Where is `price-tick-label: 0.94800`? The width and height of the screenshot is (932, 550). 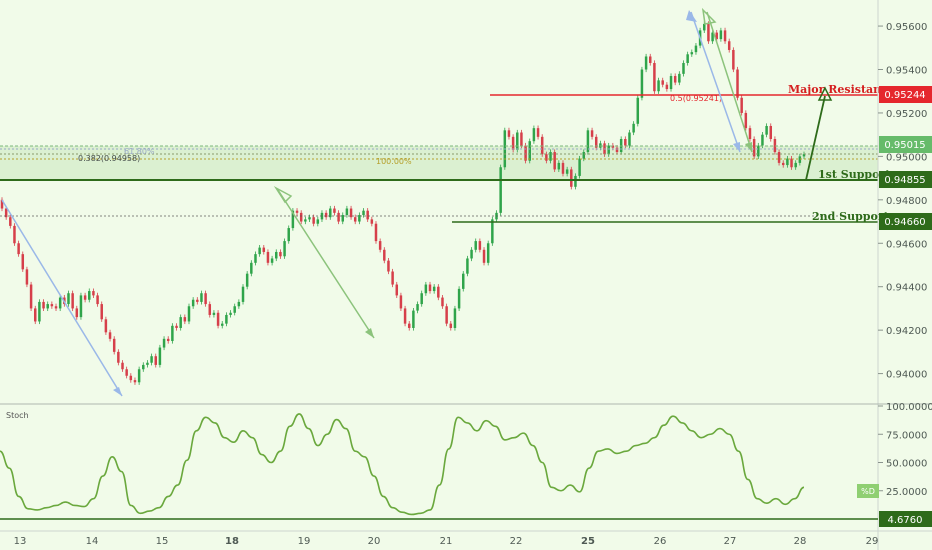 price-tick-label: 0.94800 is located at coordinates (906, 201).